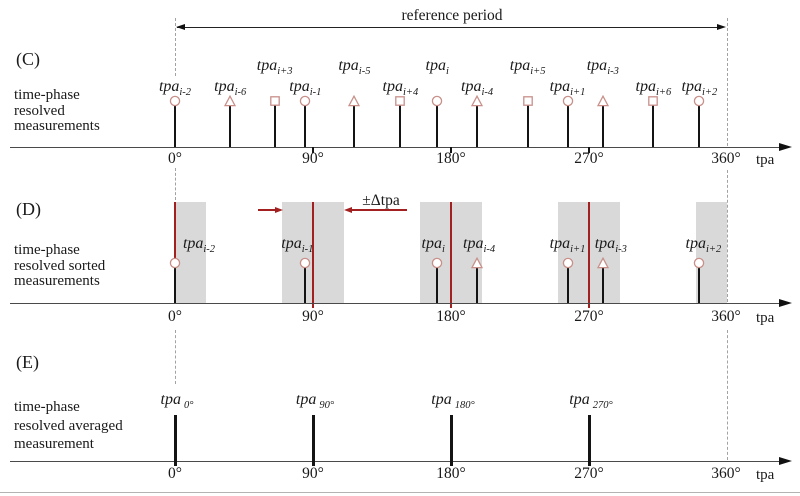 The image size is (800, 496). Describe the element at coordinates (602, 406) in the screenshot. I see `measurement-label-subscript: 270°` at that location.